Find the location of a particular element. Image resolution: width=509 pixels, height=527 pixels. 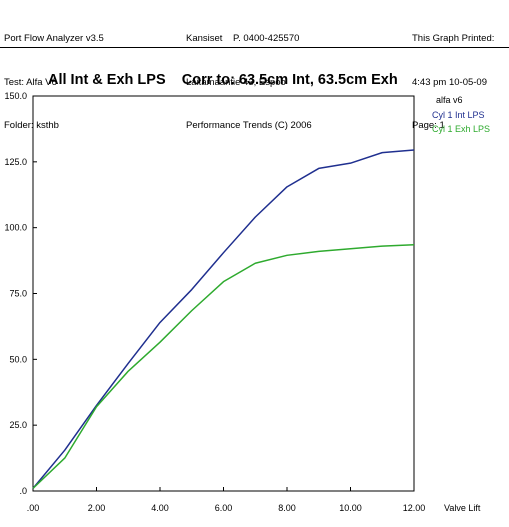

y-tick-label: .0 is located at coordinates (23, 491).